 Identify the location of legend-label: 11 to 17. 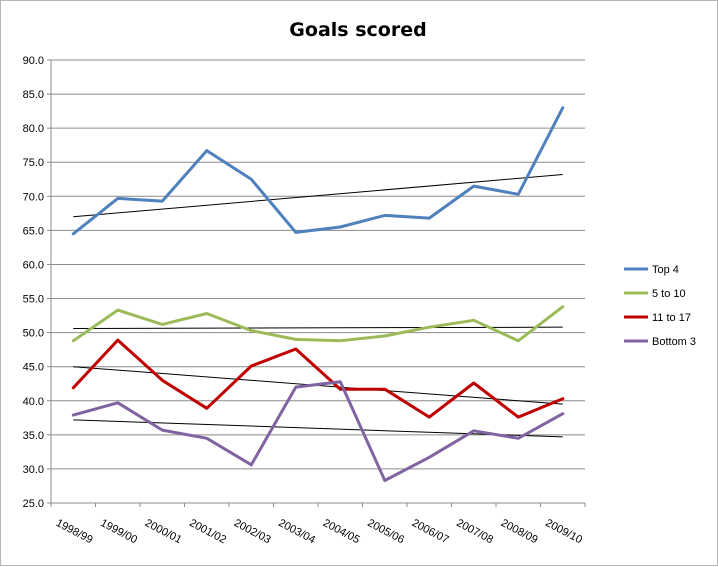
(671, 318).